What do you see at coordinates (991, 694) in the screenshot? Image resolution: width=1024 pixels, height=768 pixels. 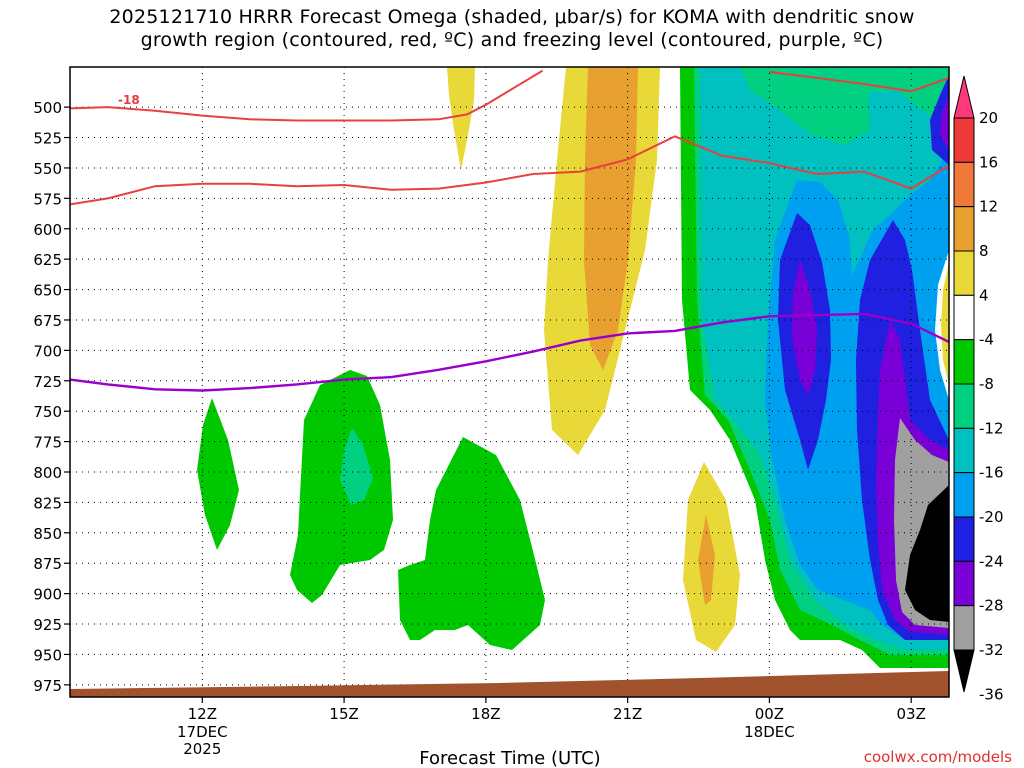 I see `colorbar-label: -36` at bounding box center [991, 694].